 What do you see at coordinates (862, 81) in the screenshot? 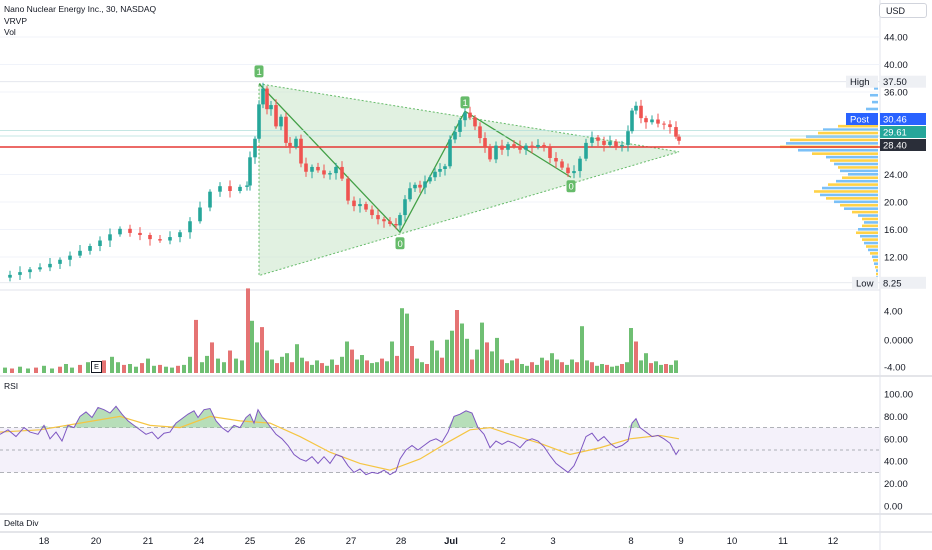
I see `price-badge-label-bg` at bounding box center [862, 81].